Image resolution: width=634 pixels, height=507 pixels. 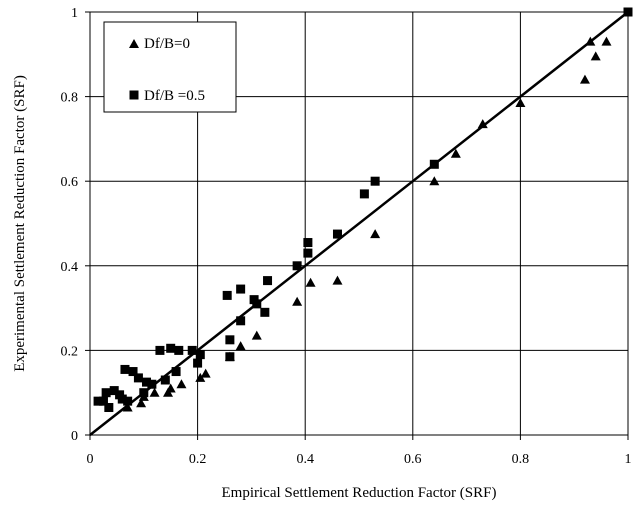 I want to click on legend-marker-square, so click(x=134, y=95).